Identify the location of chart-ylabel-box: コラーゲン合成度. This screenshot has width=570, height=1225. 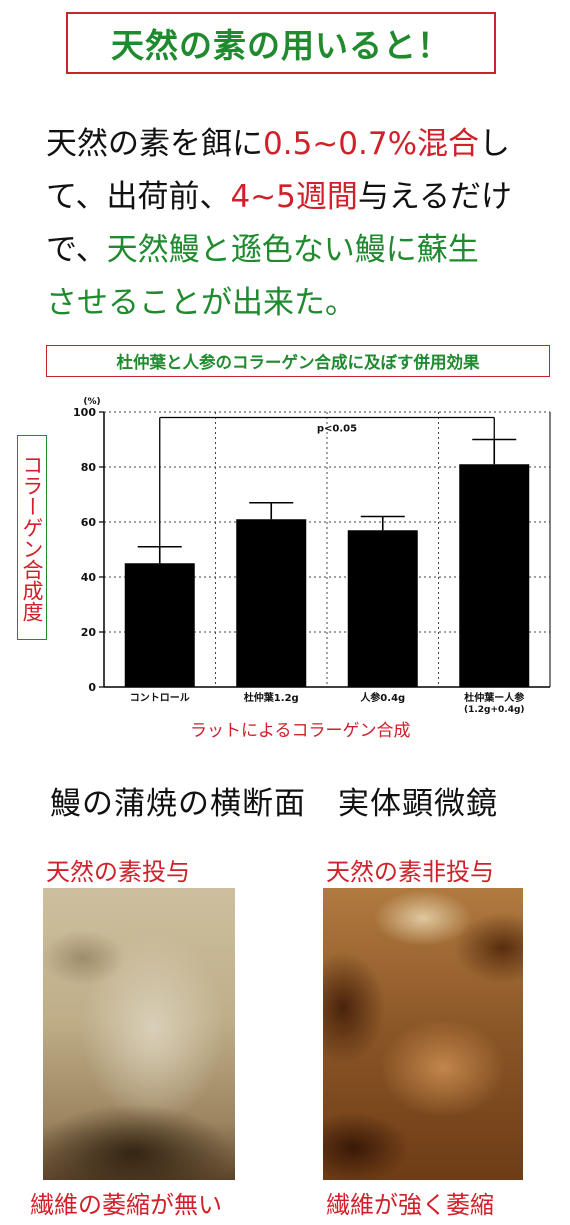
(32, 537).